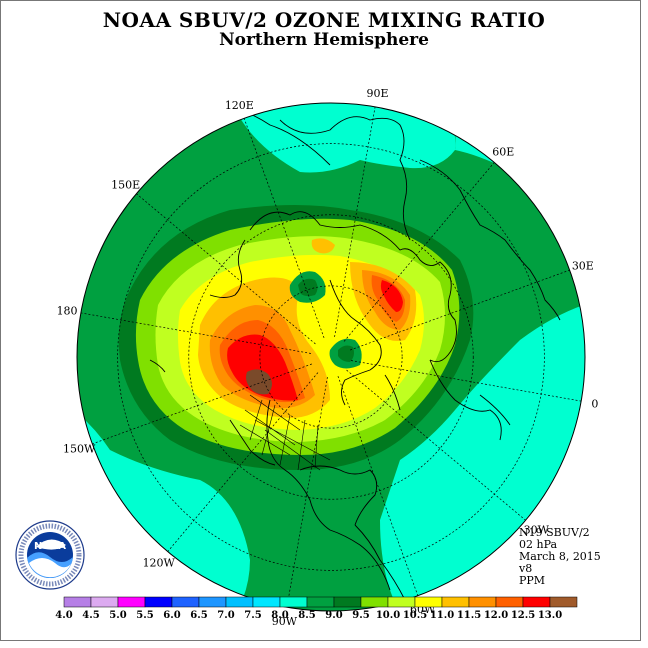  Describe the element at coordinates (594, 404) in the screenshot. I see `longitude-label: 0` at that location.